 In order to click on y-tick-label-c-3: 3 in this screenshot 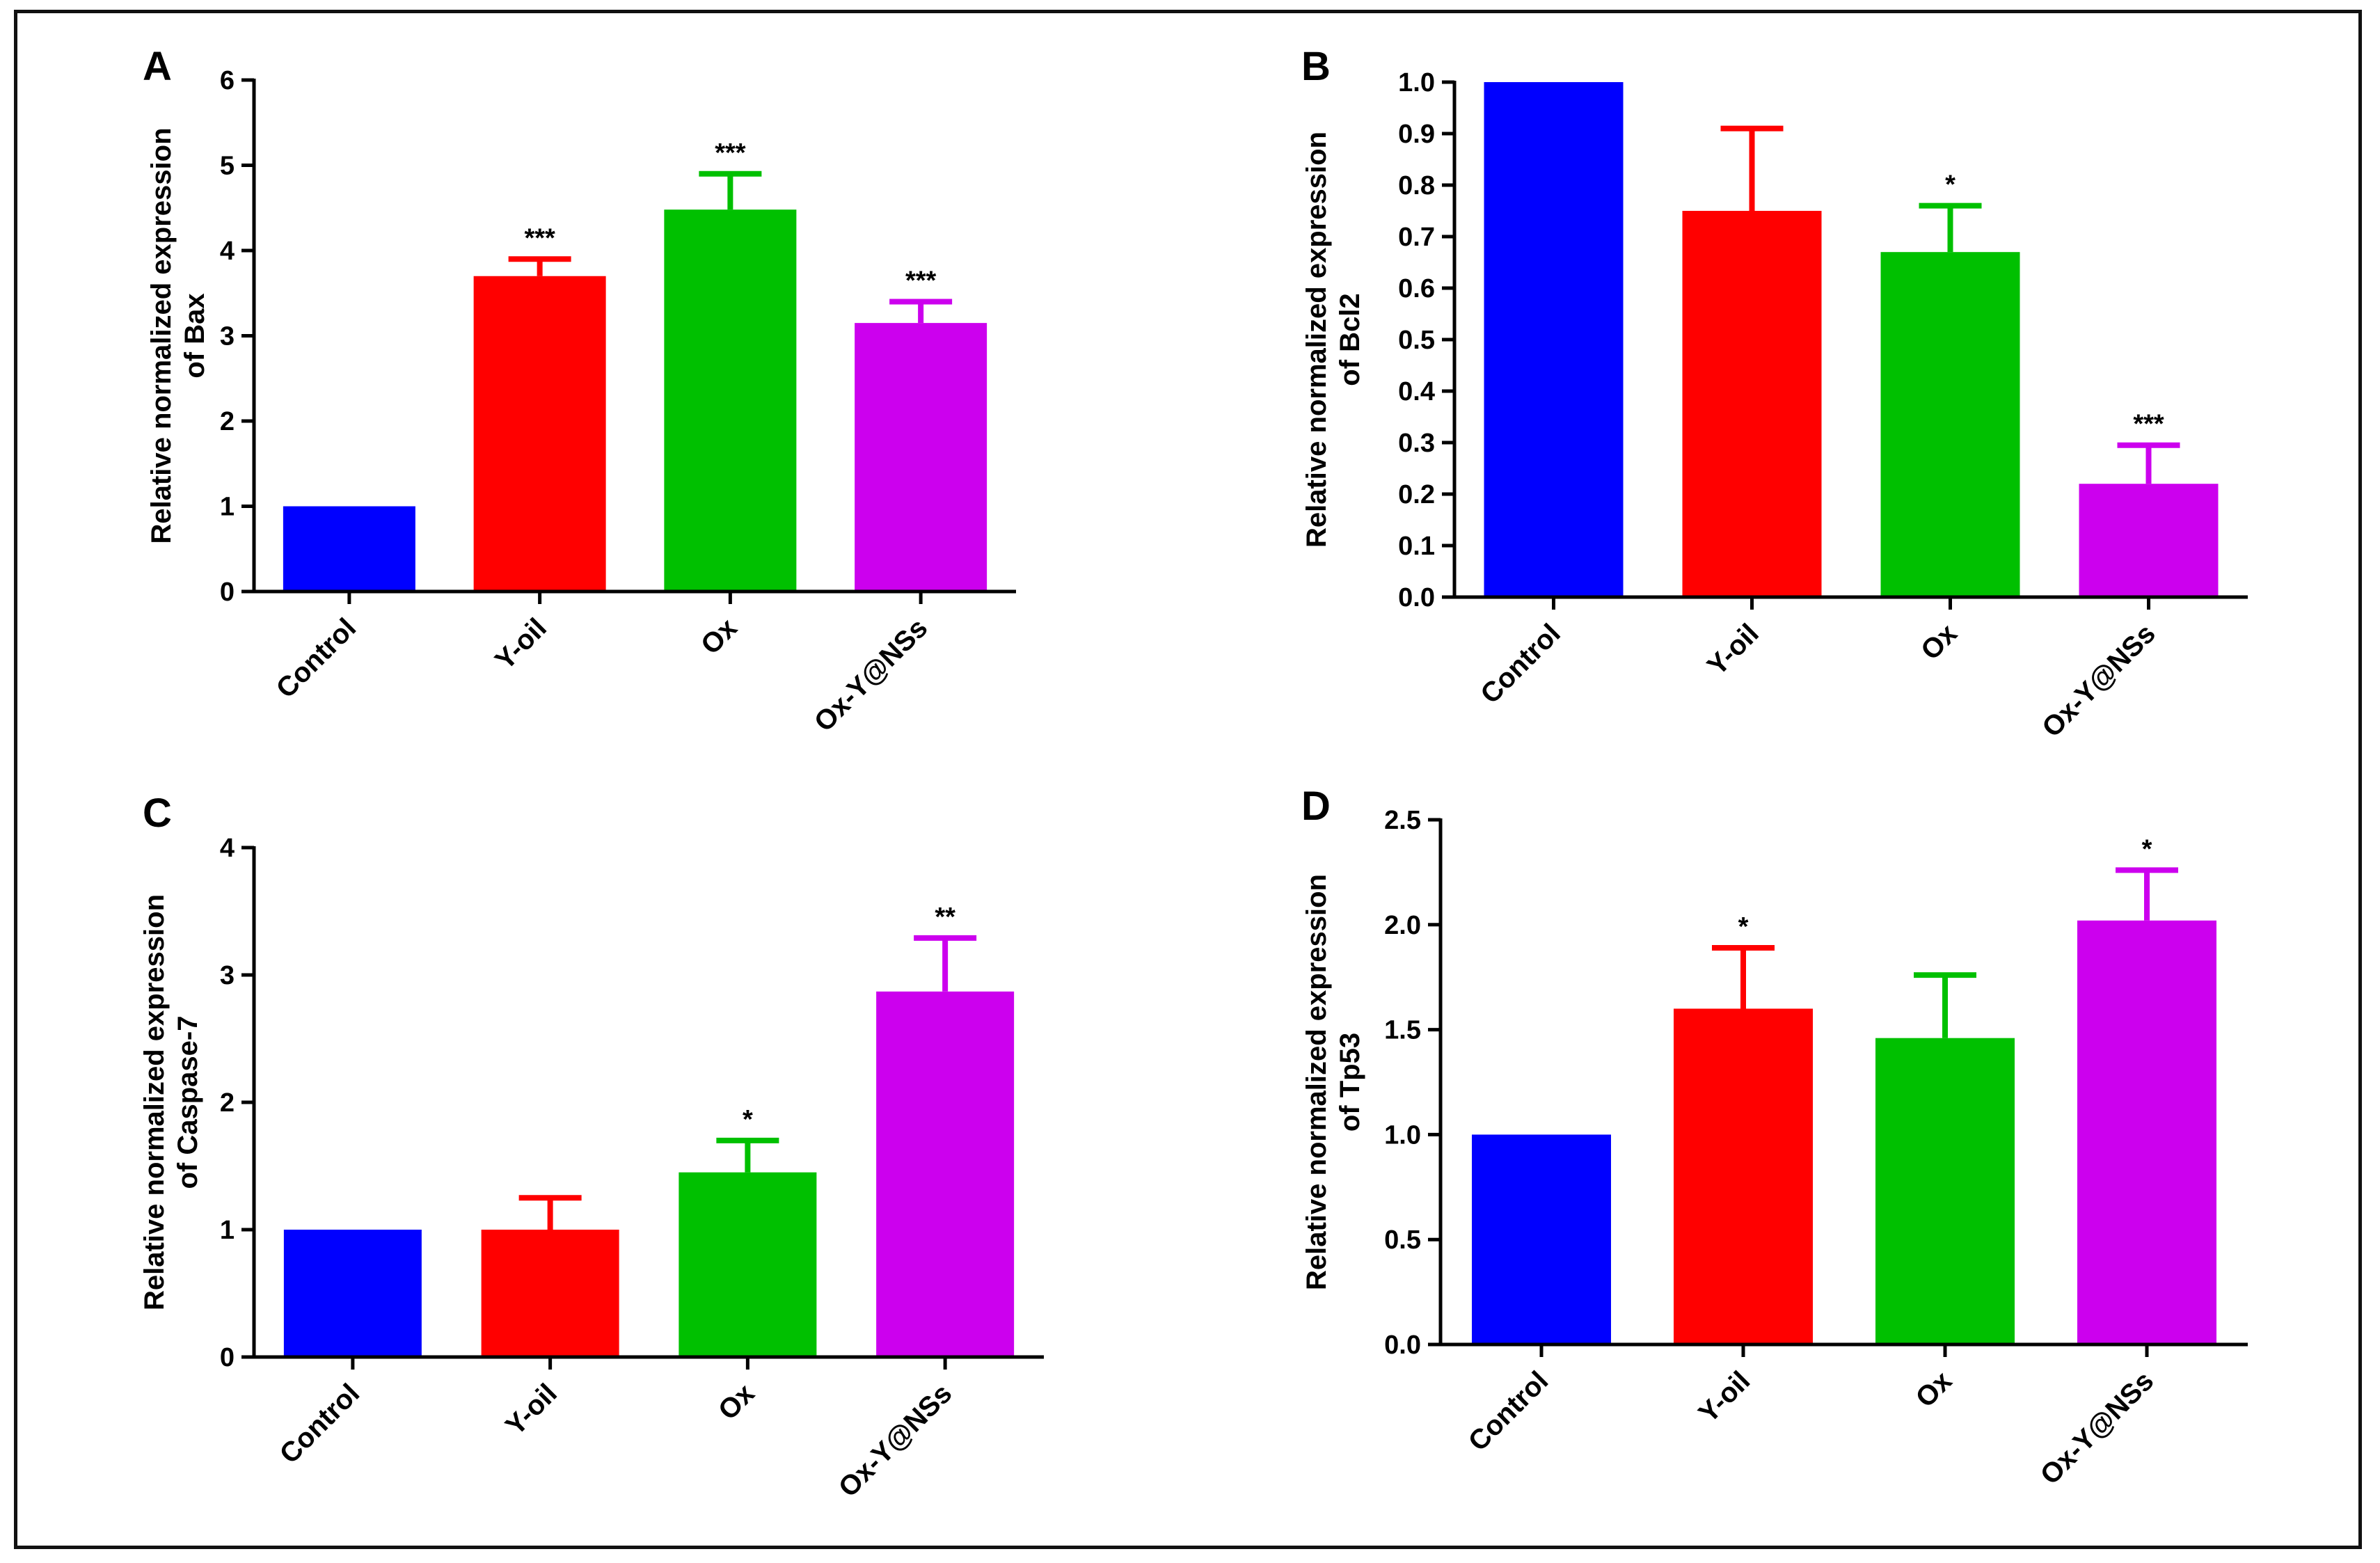, I will do `click(228, 975)`.